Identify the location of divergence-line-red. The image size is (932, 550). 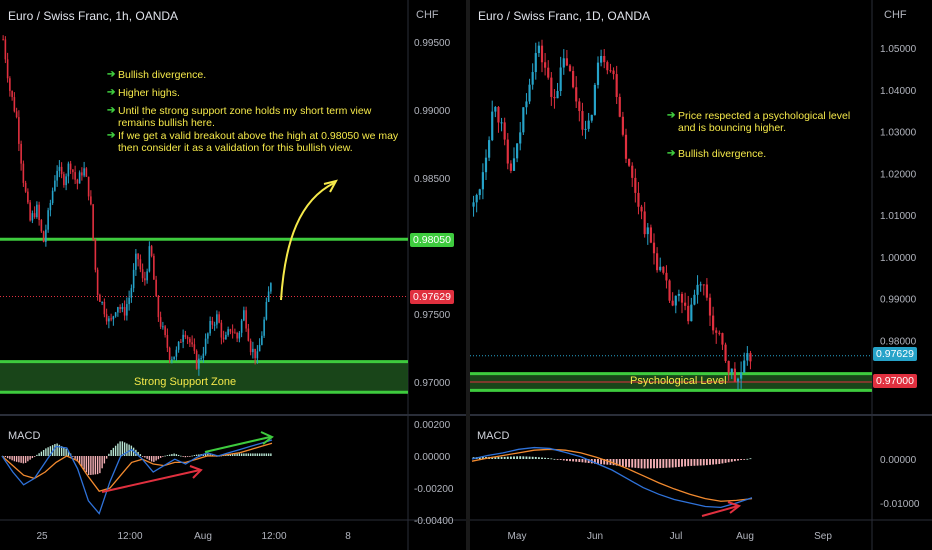
(720, 511).